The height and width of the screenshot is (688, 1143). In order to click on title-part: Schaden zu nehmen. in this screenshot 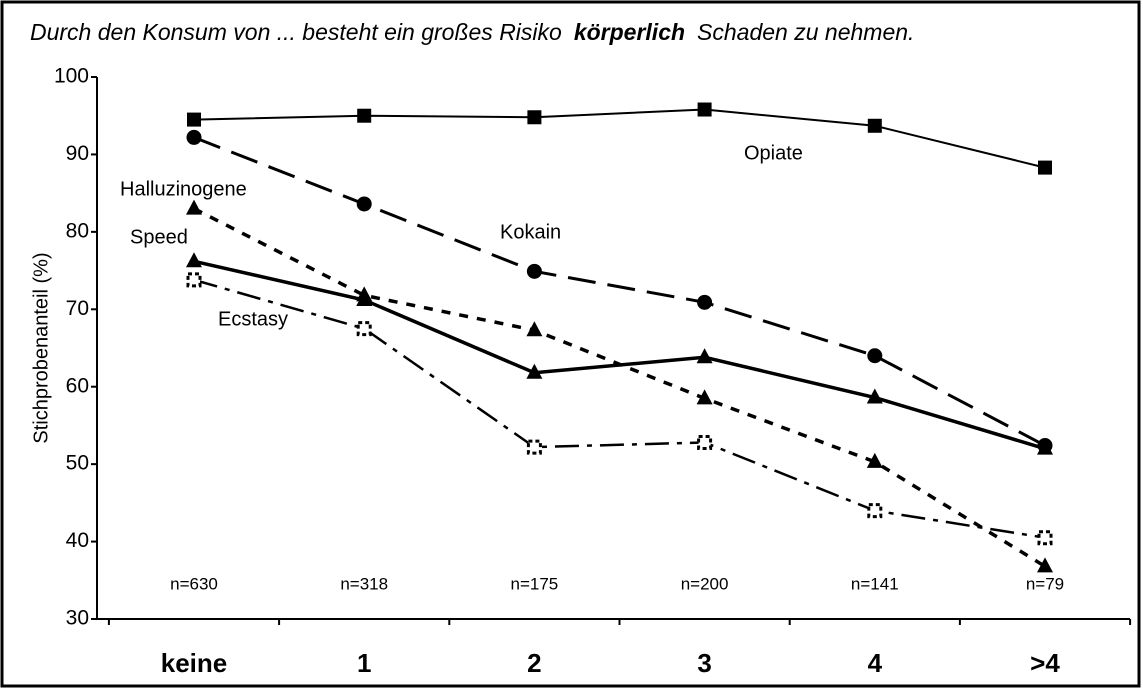, I will do `click(805, 32)`.